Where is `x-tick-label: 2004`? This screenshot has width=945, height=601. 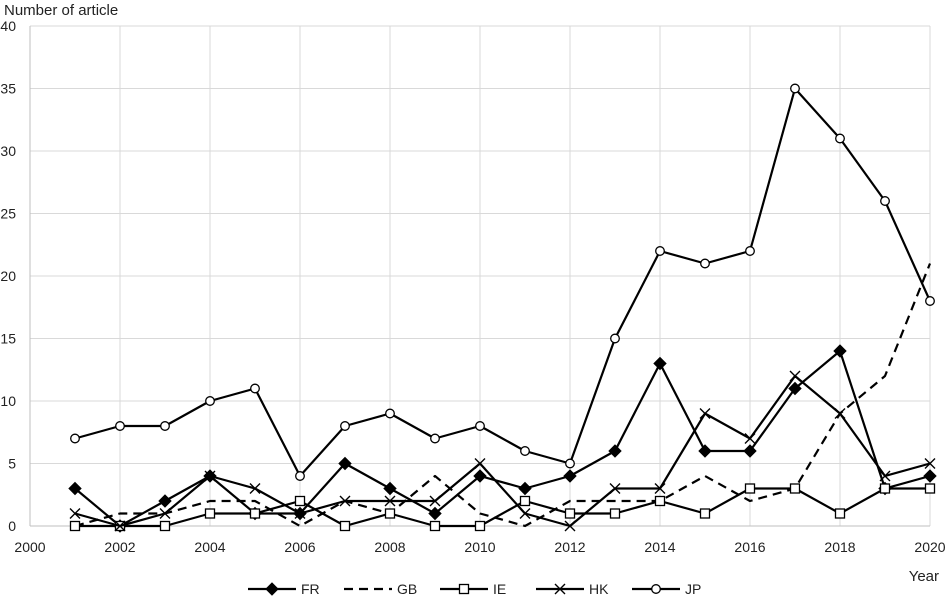
x-tick-label: 2004 is located at coordinates (209, 547).